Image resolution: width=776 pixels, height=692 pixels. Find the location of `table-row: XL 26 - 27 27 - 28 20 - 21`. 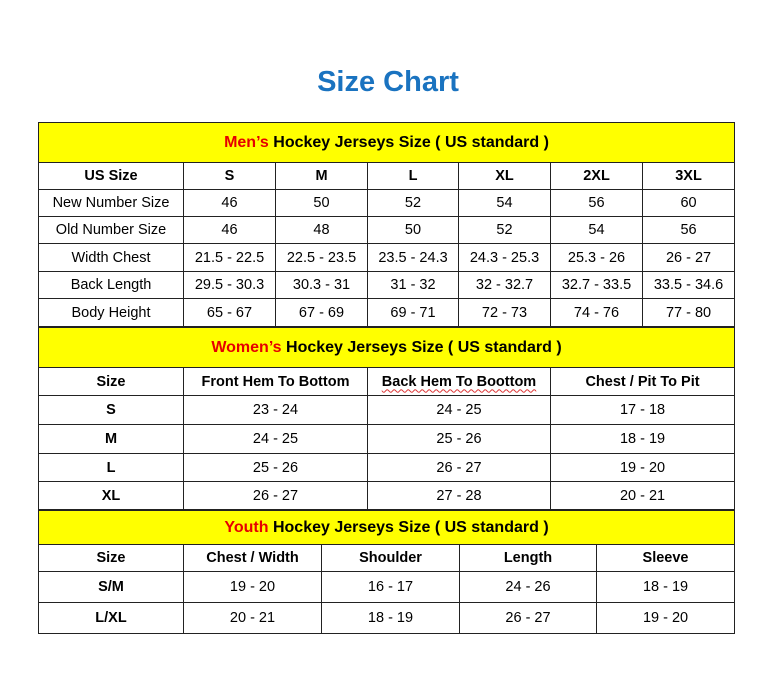

table-row: XL 26 - 27 27 - 28 20 - 21 is located at coordinates (387, 495).